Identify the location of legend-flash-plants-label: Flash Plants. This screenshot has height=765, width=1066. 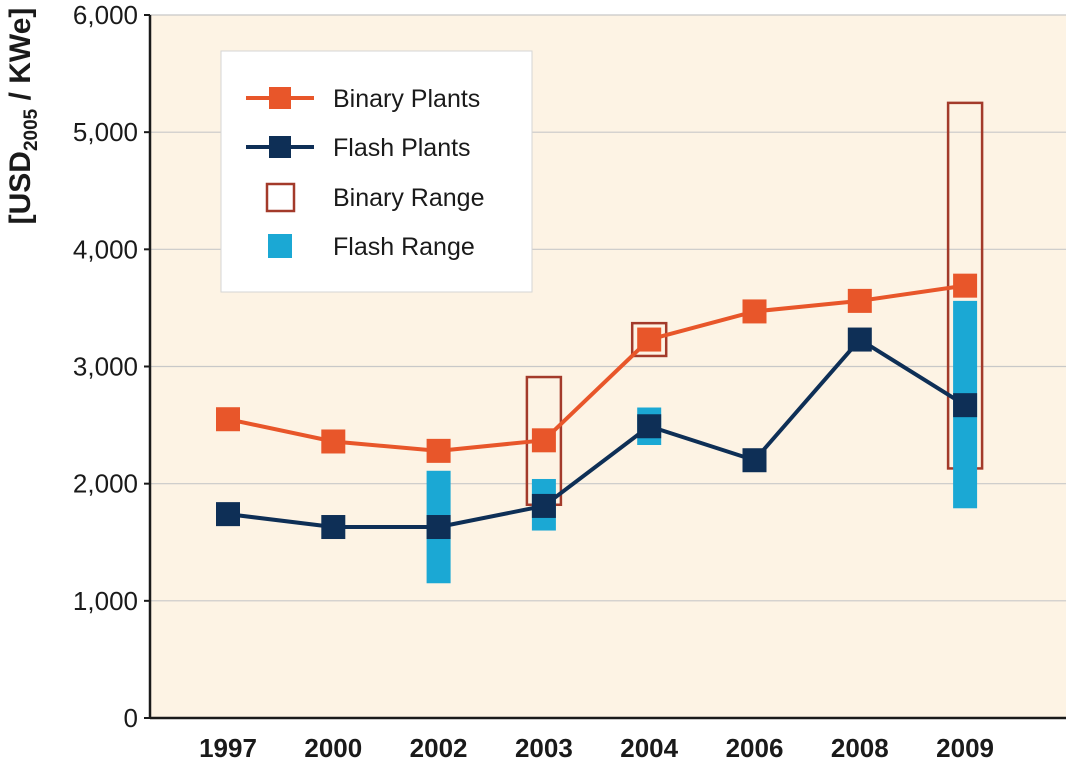
(402, 148).